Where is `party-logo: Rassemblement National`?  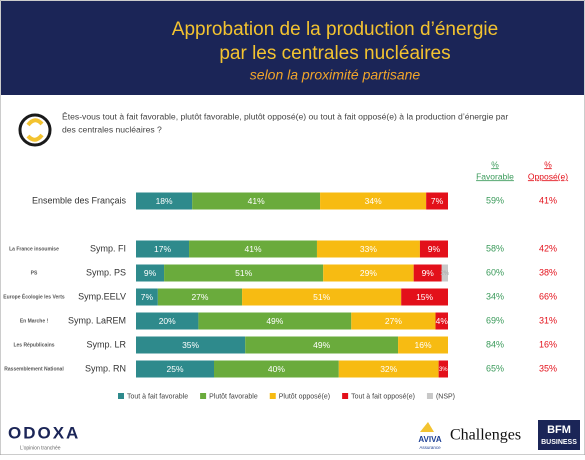 party-logo: Rassemblement National is located at coordinates (34, 369).